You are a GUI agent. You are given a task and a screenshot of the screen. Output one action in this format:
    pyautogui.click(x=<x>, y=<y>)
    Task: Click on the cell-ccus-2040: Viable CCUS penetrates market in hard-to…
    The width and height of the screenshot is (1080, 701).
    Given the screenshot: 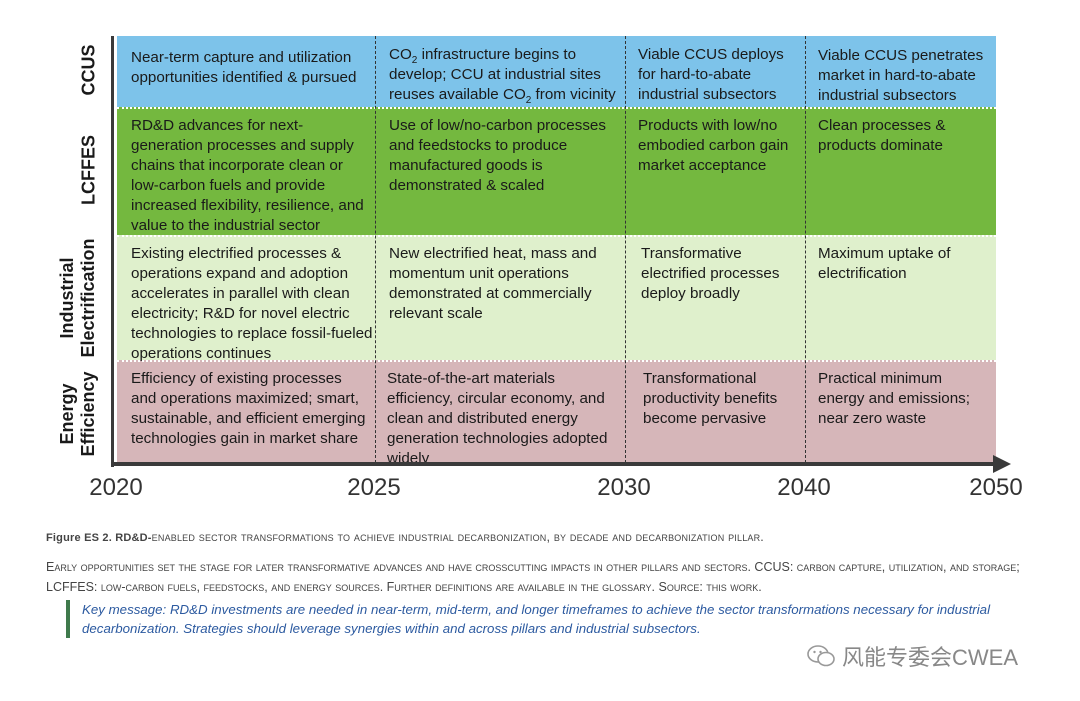 What is the action you would take?
    pyautogui.click(x=901, y=75)
    